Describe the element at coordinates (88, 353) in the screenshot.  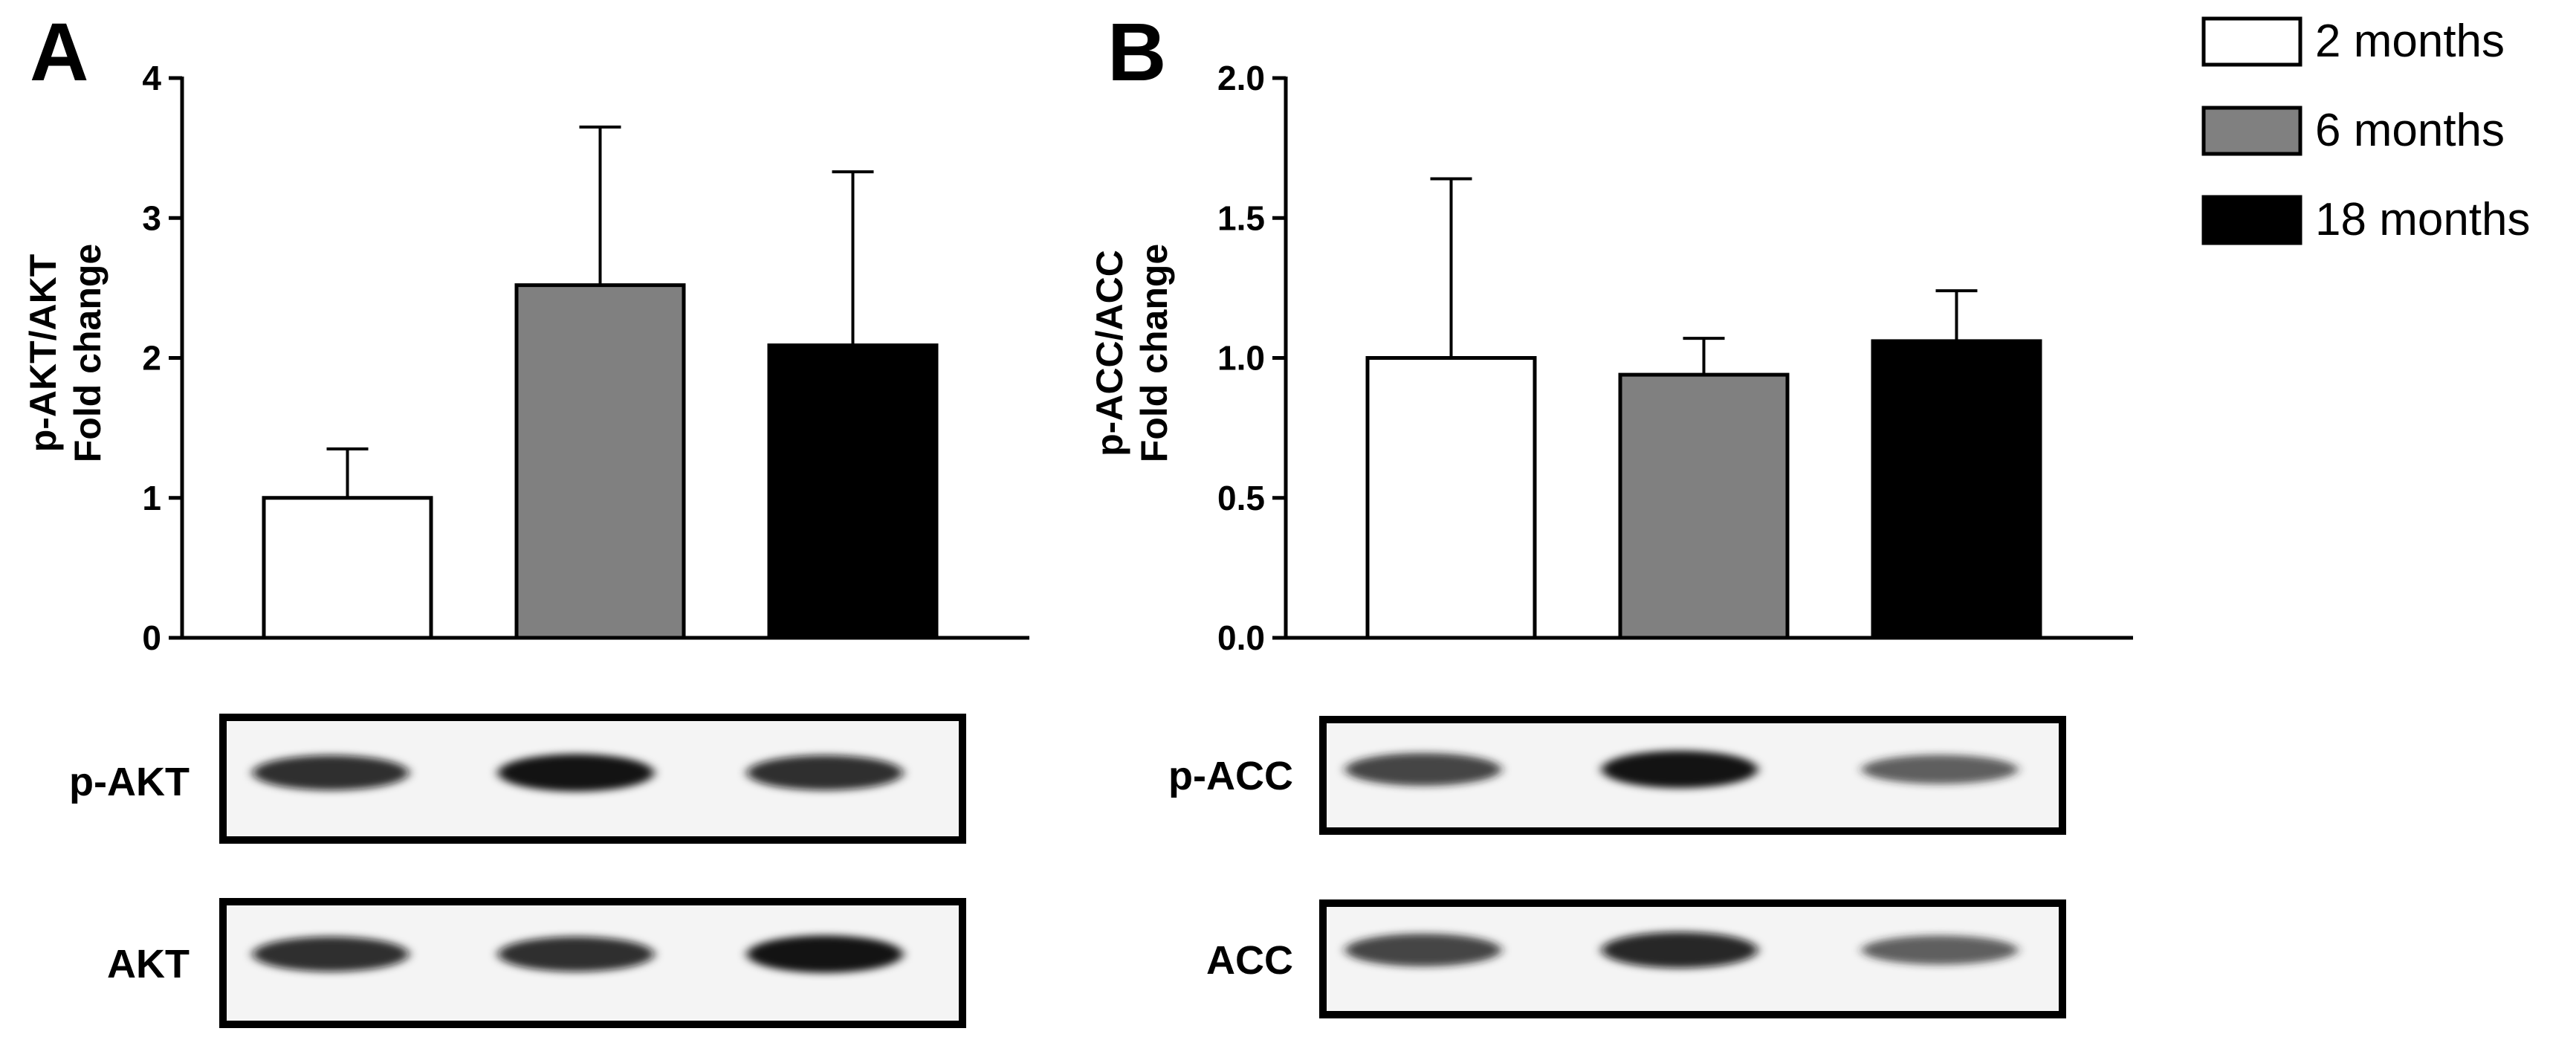
I see `ylabel-a-line2: Fold change` at that location.